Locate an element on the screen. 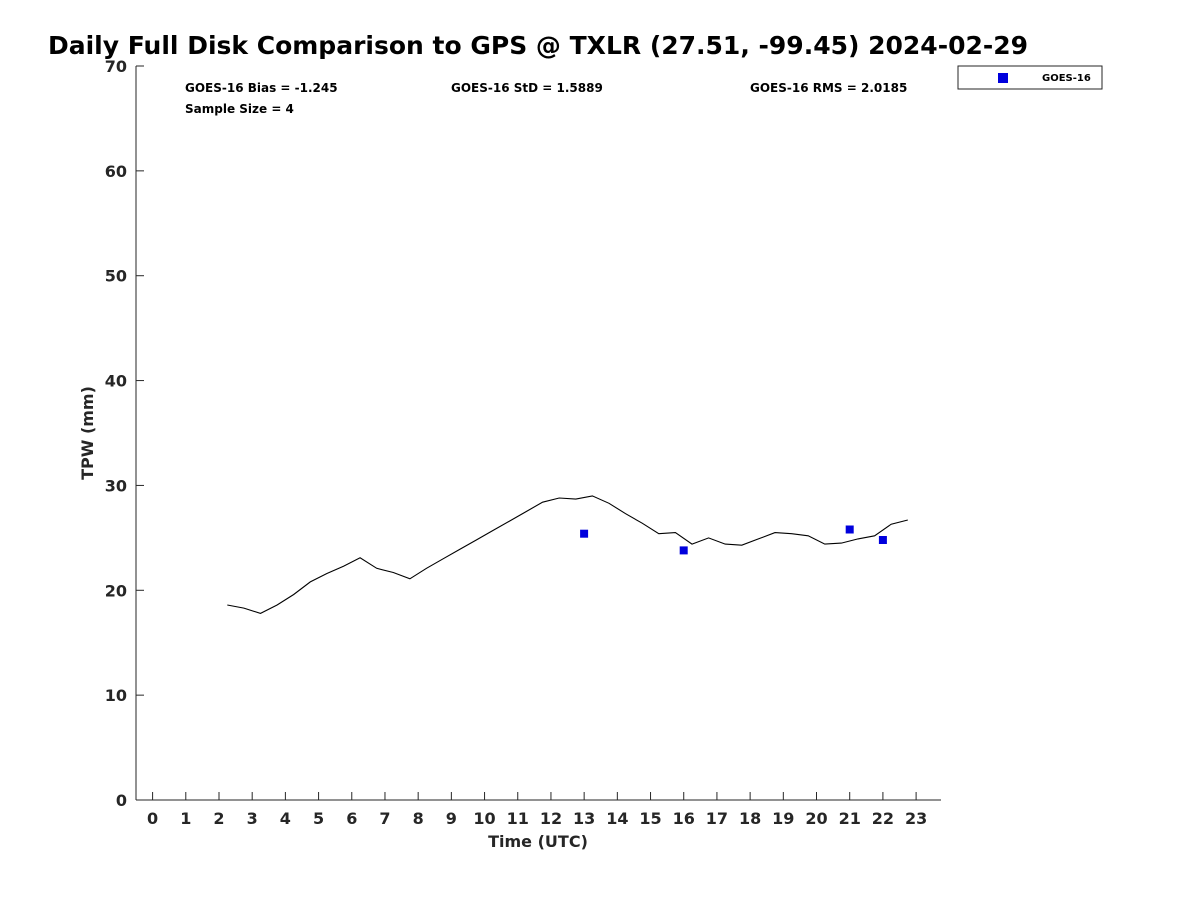  x-tick-label: 11 is located at coordinates (518, 818).